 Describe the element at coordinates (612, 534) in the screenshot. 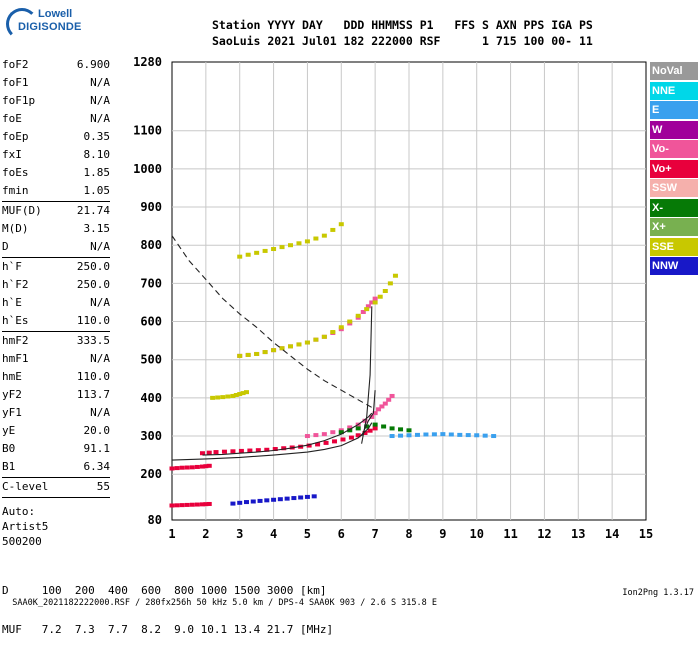

I see `x-tick-label: 14` at that location.